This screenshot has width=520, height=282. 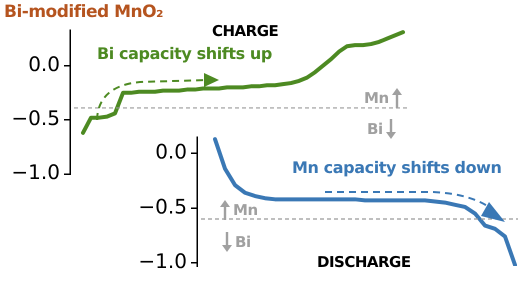 I want to click on chart-subtitle: CHARGE, so click(x=245, y=31).